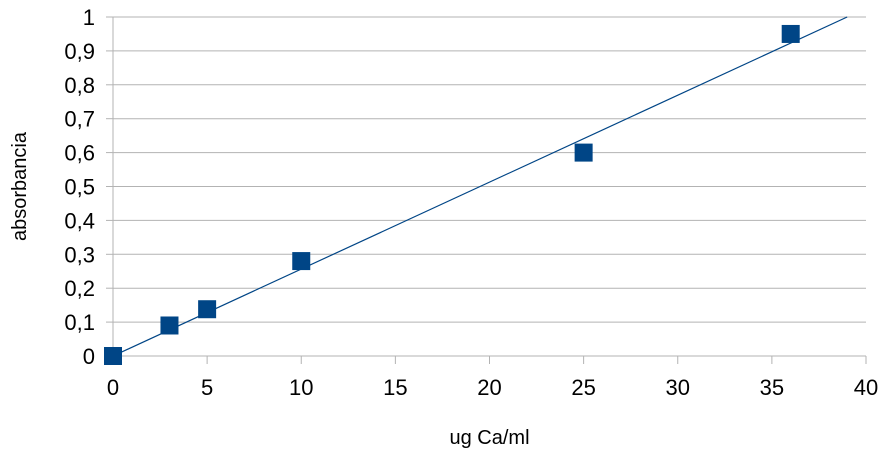 This screenshot has height=450, width=882. What do you see at coordinates (395, 387) in the screenshot?
I see `x-tick-label: 15` at bounding box center [395, 387].